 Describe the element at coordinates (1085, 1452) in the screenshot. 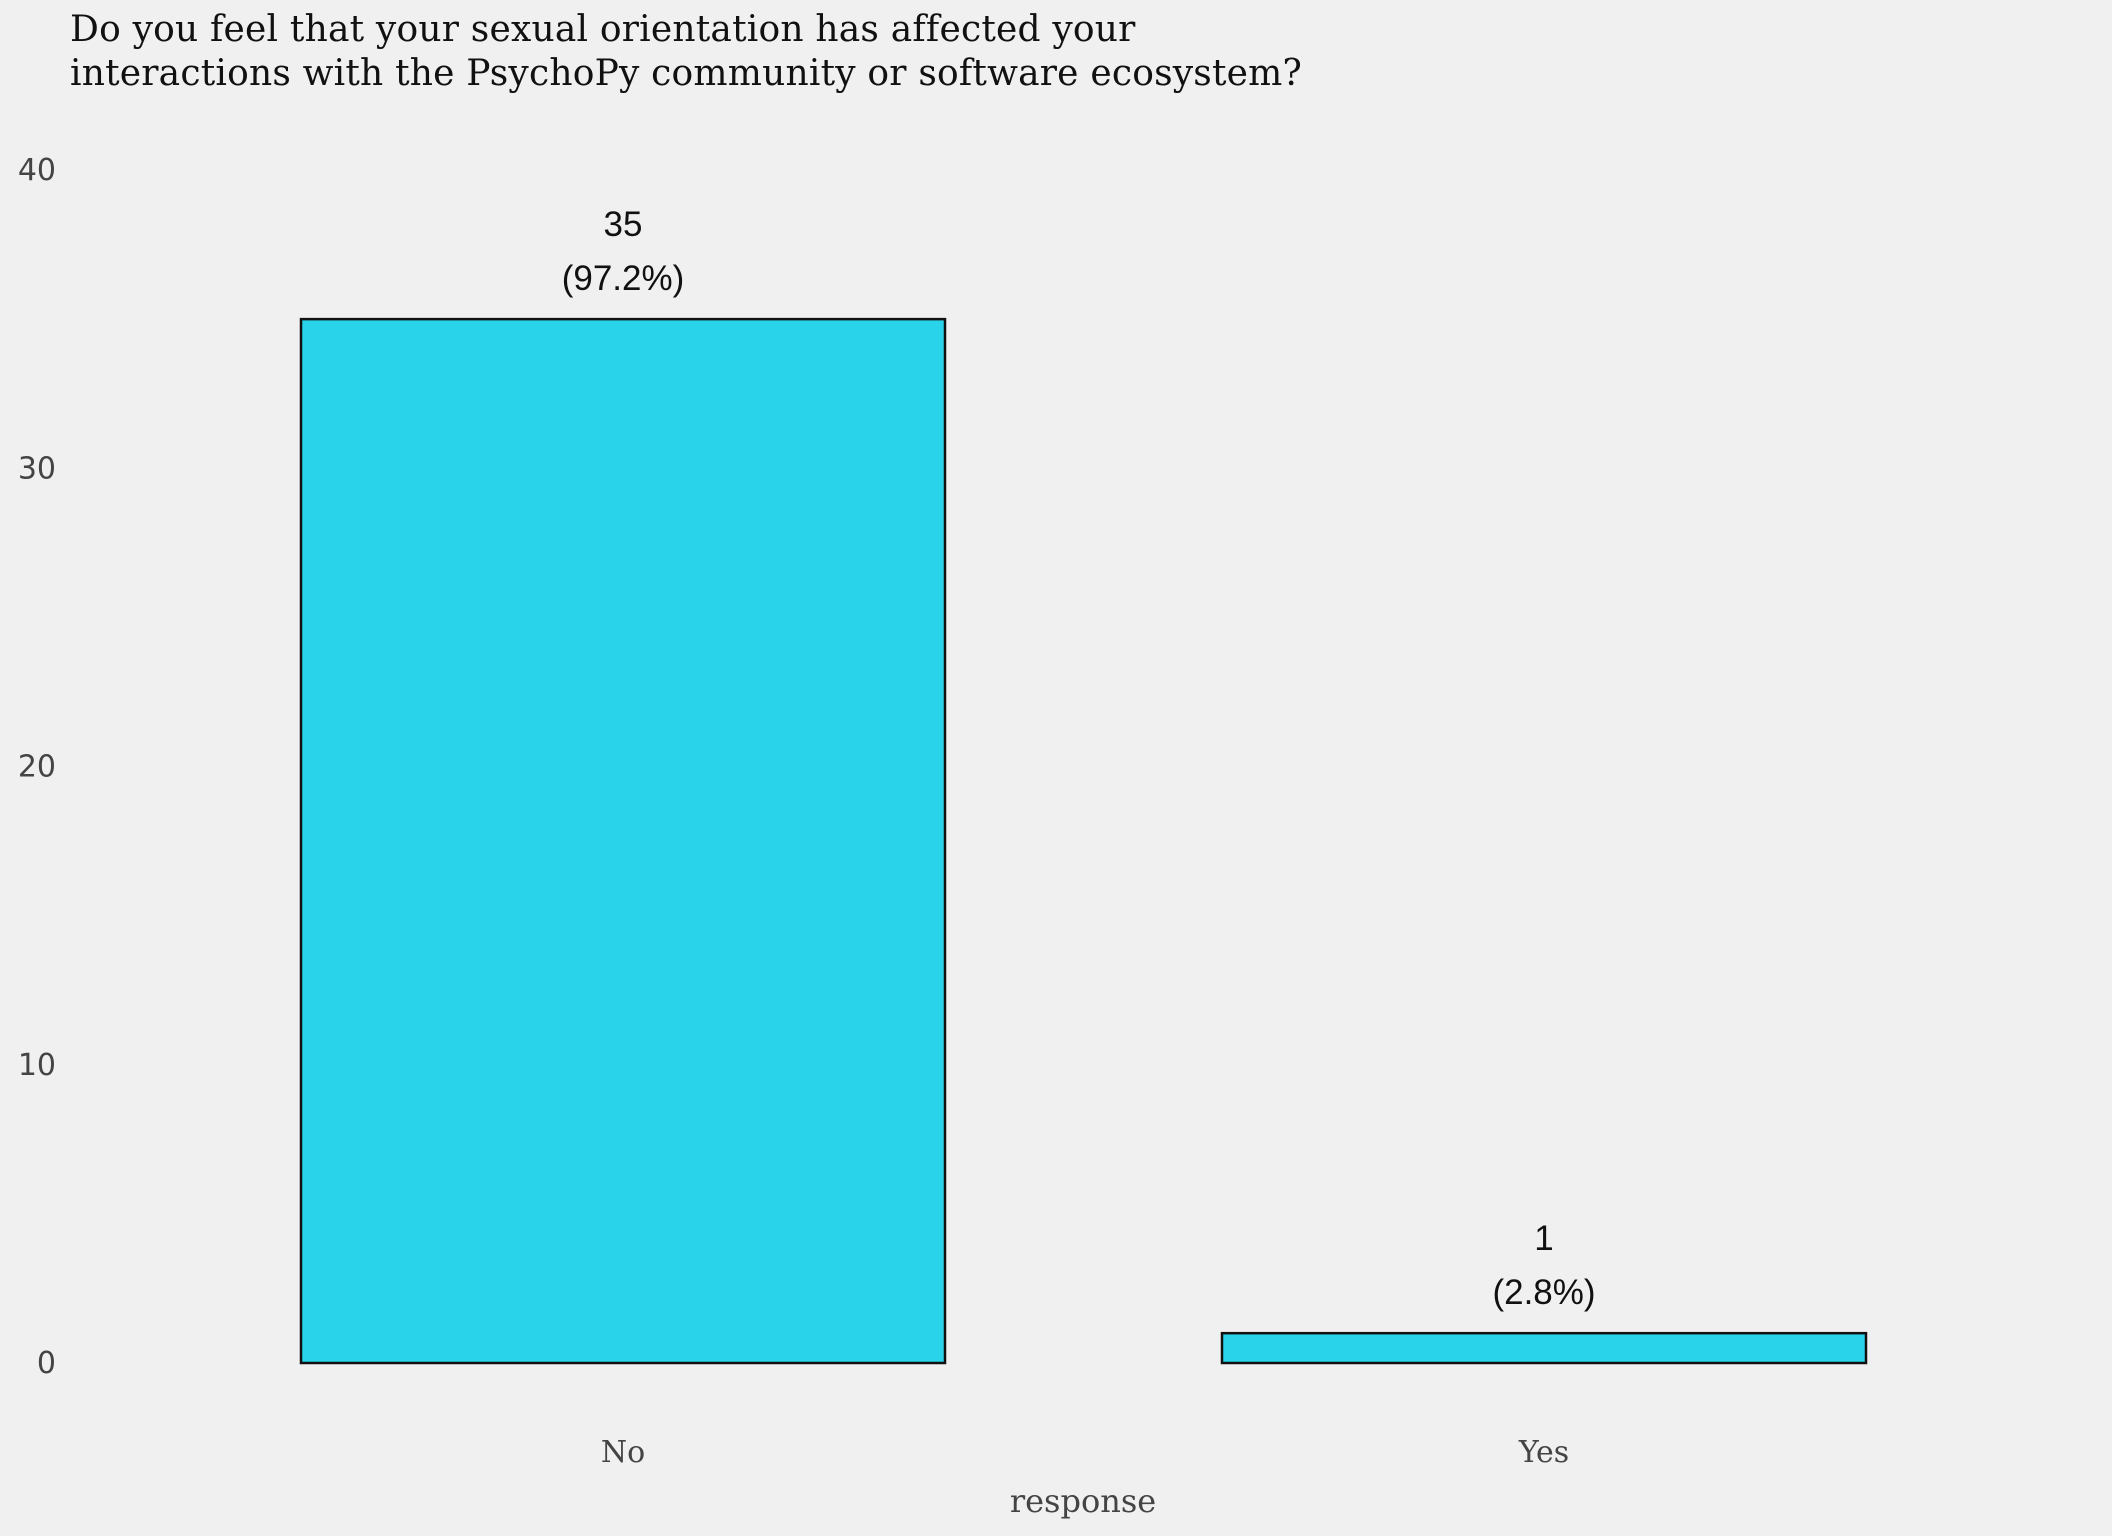

I see `x-axis-ticks: No Yes` at that location.